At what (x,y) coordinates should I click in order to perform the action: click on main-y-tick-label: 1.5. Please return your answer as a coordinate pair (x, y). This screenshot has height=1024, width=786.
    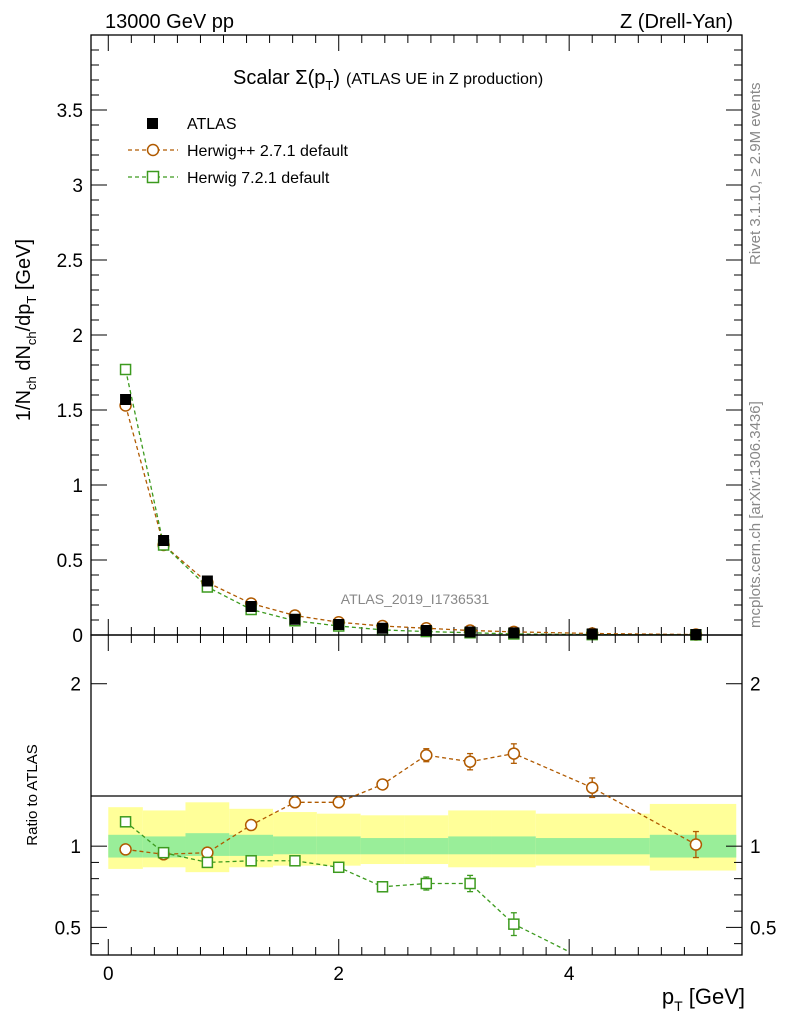
    Looking at the image, I should click on (70, 411).